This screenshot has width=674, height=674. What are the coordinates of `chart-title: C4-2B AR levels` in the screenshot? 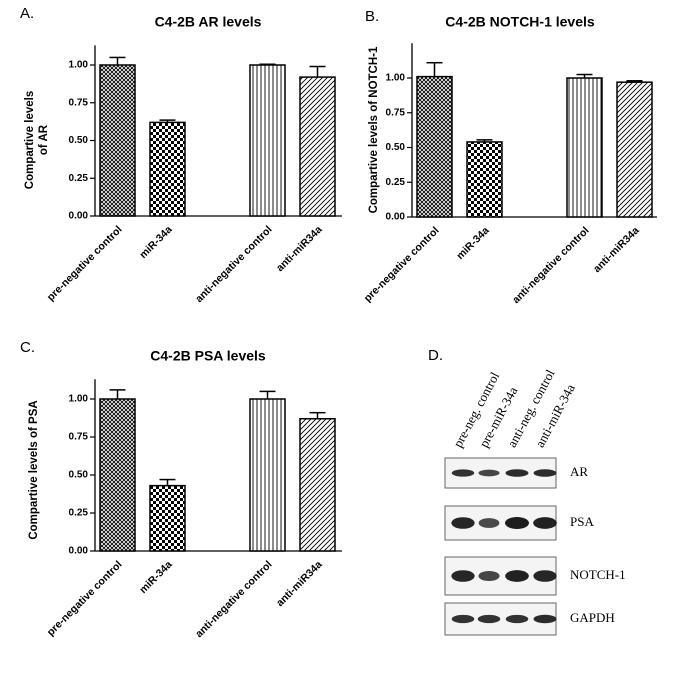 It's located at (208, 22).